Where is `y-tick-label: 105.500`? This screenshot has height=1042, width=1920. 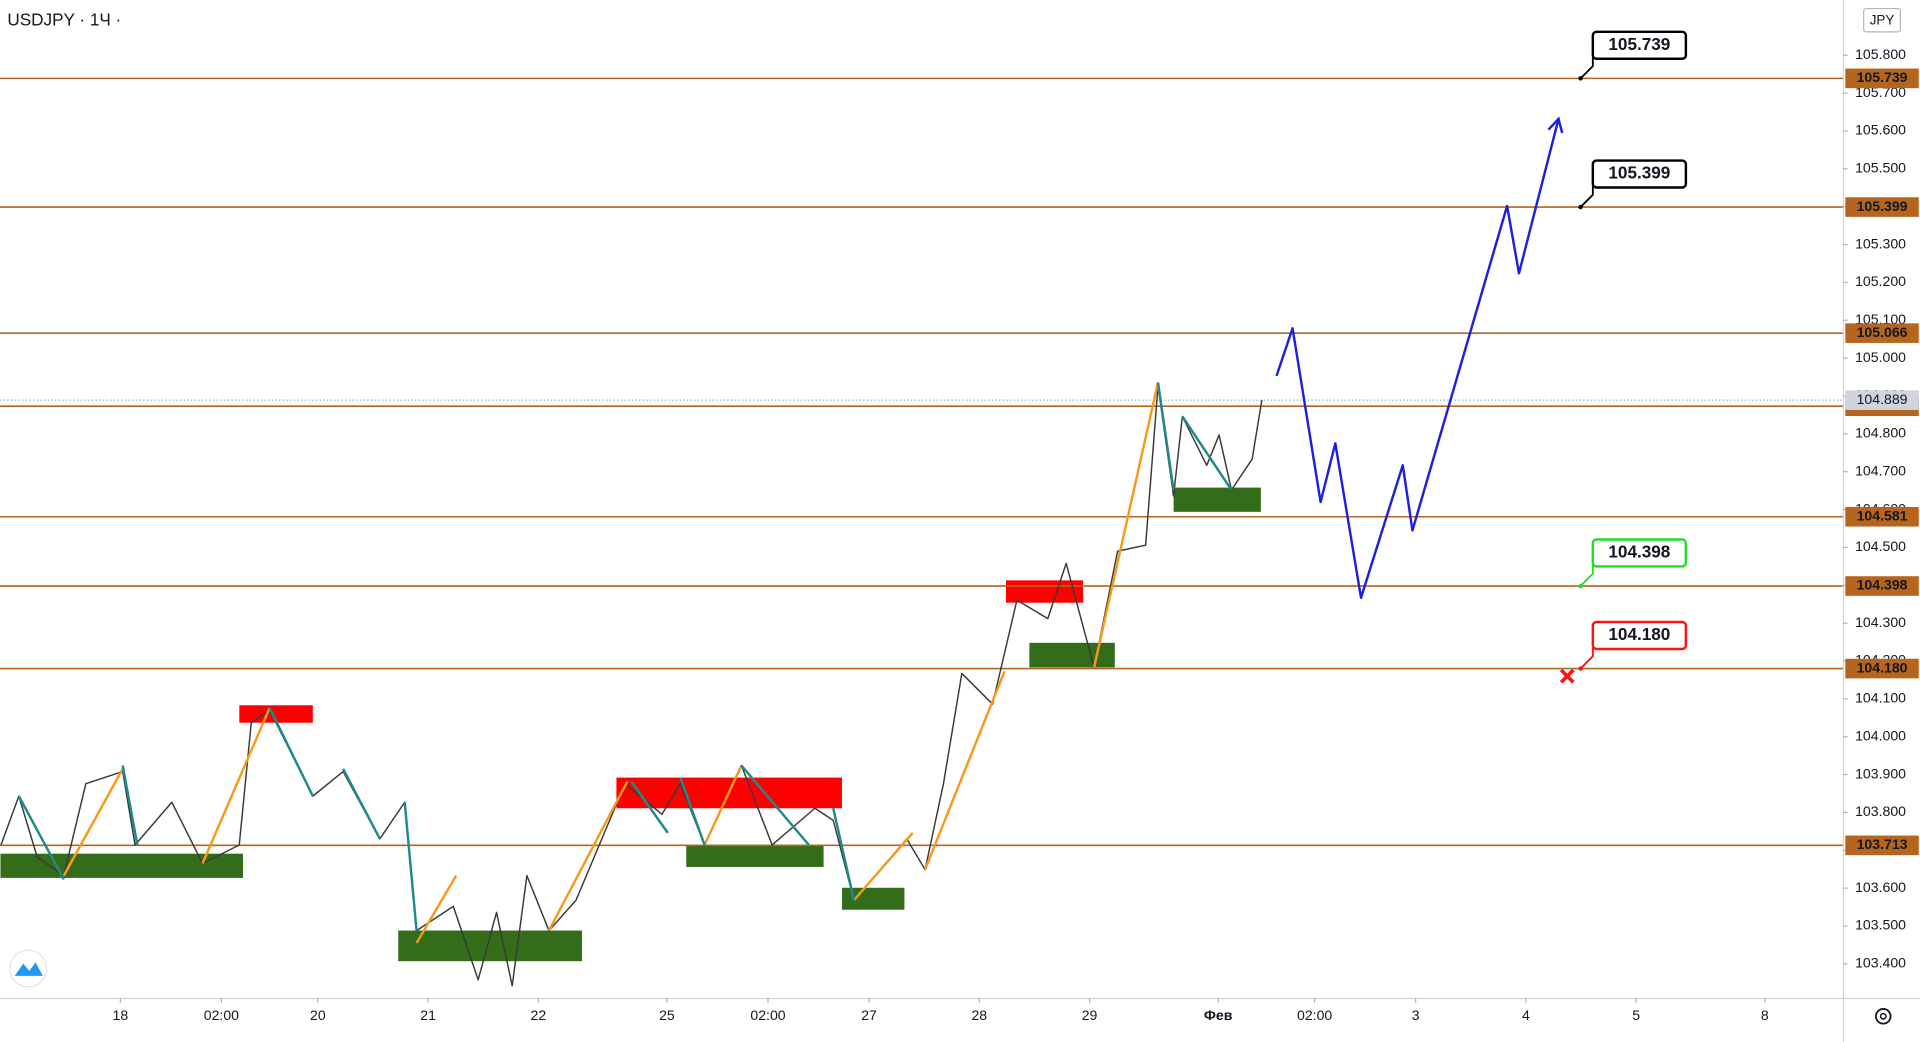
y-tick-label: 105.500 is located at coordinates (1880, 168).